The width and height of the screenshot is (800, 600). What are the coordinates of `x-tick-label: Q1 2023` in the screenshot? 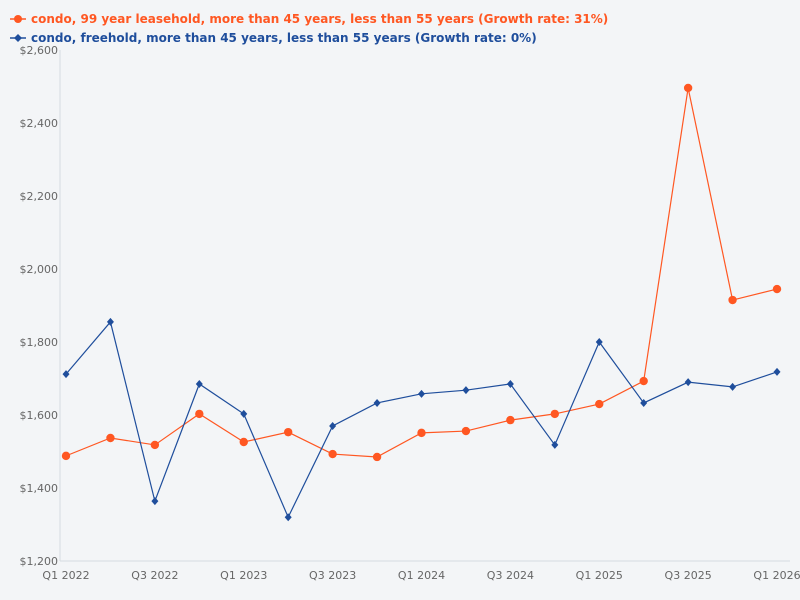 It's located at (243, 575).